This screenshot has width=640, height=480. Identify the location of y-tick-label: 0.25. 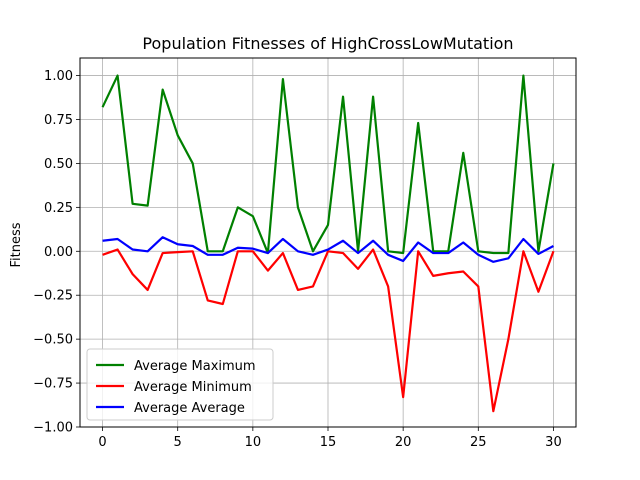
(58, 208).